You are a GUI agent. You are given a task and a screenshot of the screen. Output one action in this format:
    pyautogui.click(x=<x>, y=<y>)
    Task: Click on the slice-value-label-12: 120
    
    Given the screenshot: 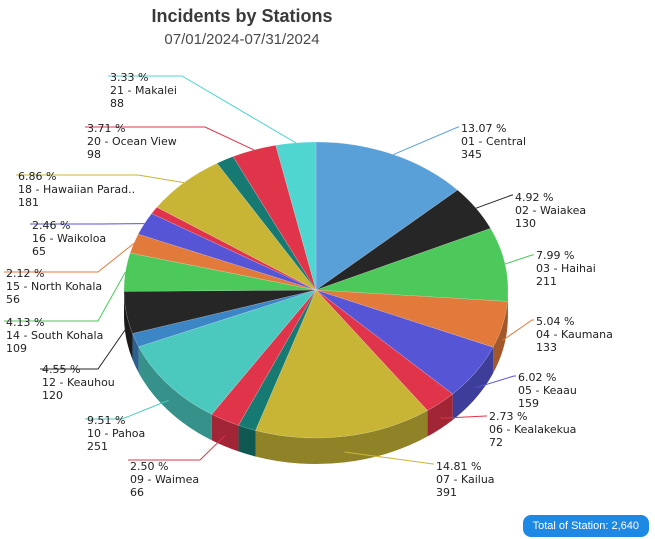 What is the action you would take?
    pyautogui.click(x=52, y=395)
    